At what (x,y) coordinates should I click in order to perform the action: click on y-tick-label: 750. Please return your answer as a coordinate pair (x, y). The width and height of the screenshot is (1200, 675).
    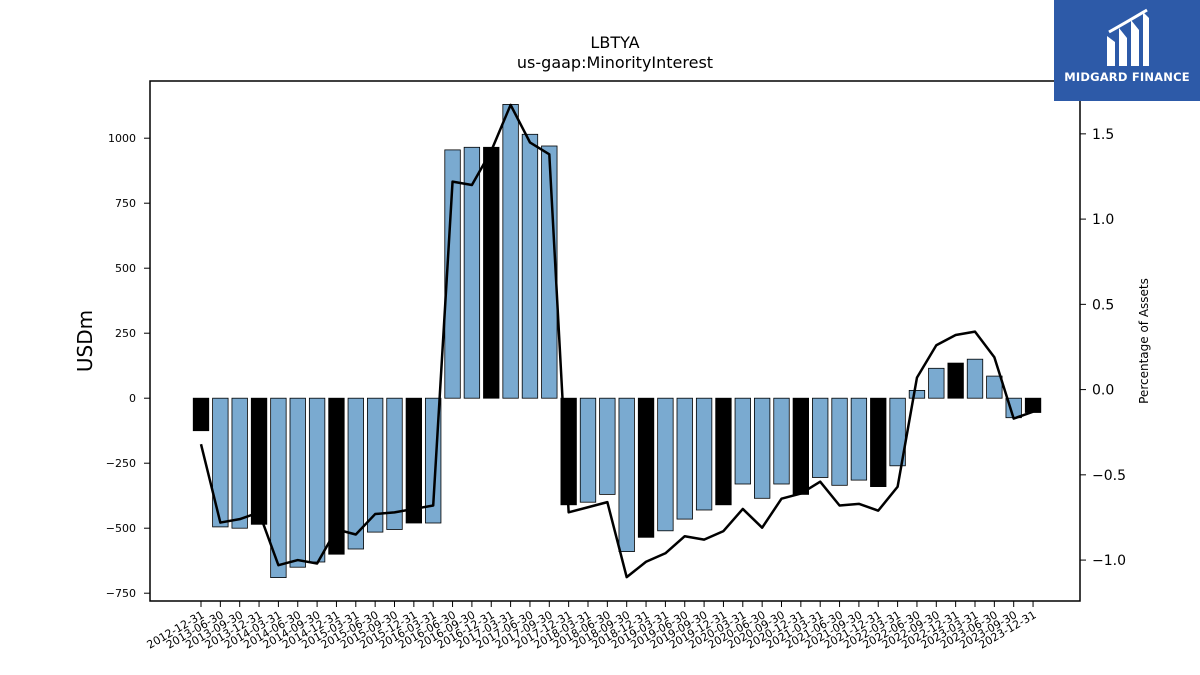
    Looking at the image, I should click on (125, 203).